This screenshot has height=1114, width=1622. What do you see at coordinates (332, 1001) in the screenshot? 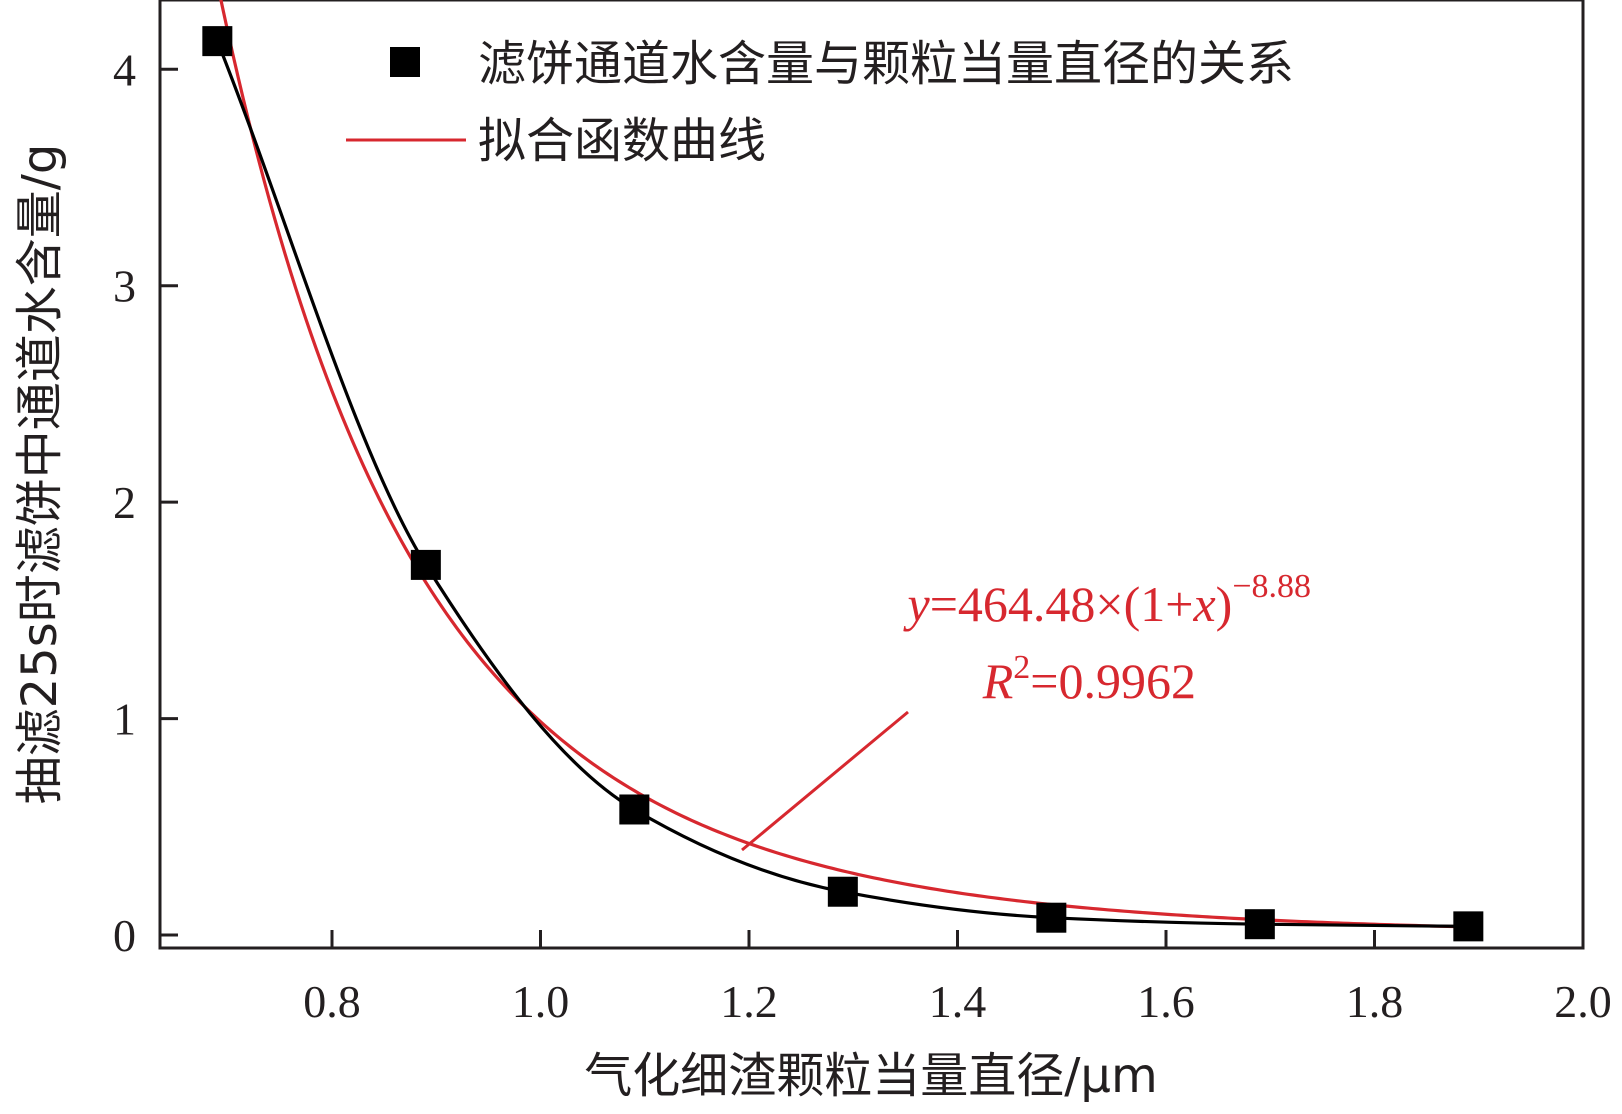
I see `x-tick-label: 0.8` at bounding box center [332, 1001].